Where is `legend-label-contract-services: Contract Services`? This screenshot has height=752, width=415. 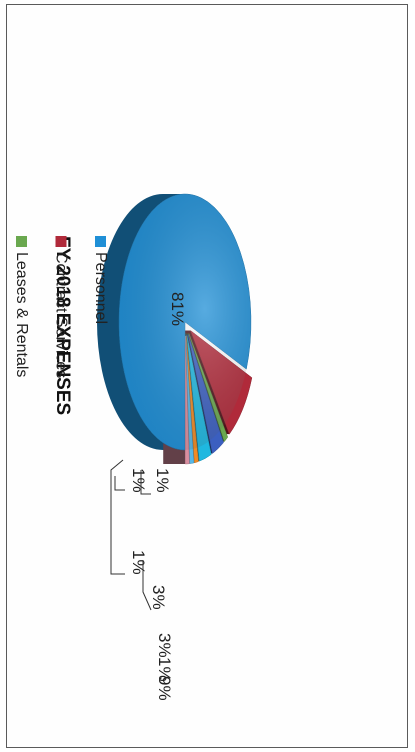
legend-label-contract-services: Contract Services is located at coordinates (61, 315).